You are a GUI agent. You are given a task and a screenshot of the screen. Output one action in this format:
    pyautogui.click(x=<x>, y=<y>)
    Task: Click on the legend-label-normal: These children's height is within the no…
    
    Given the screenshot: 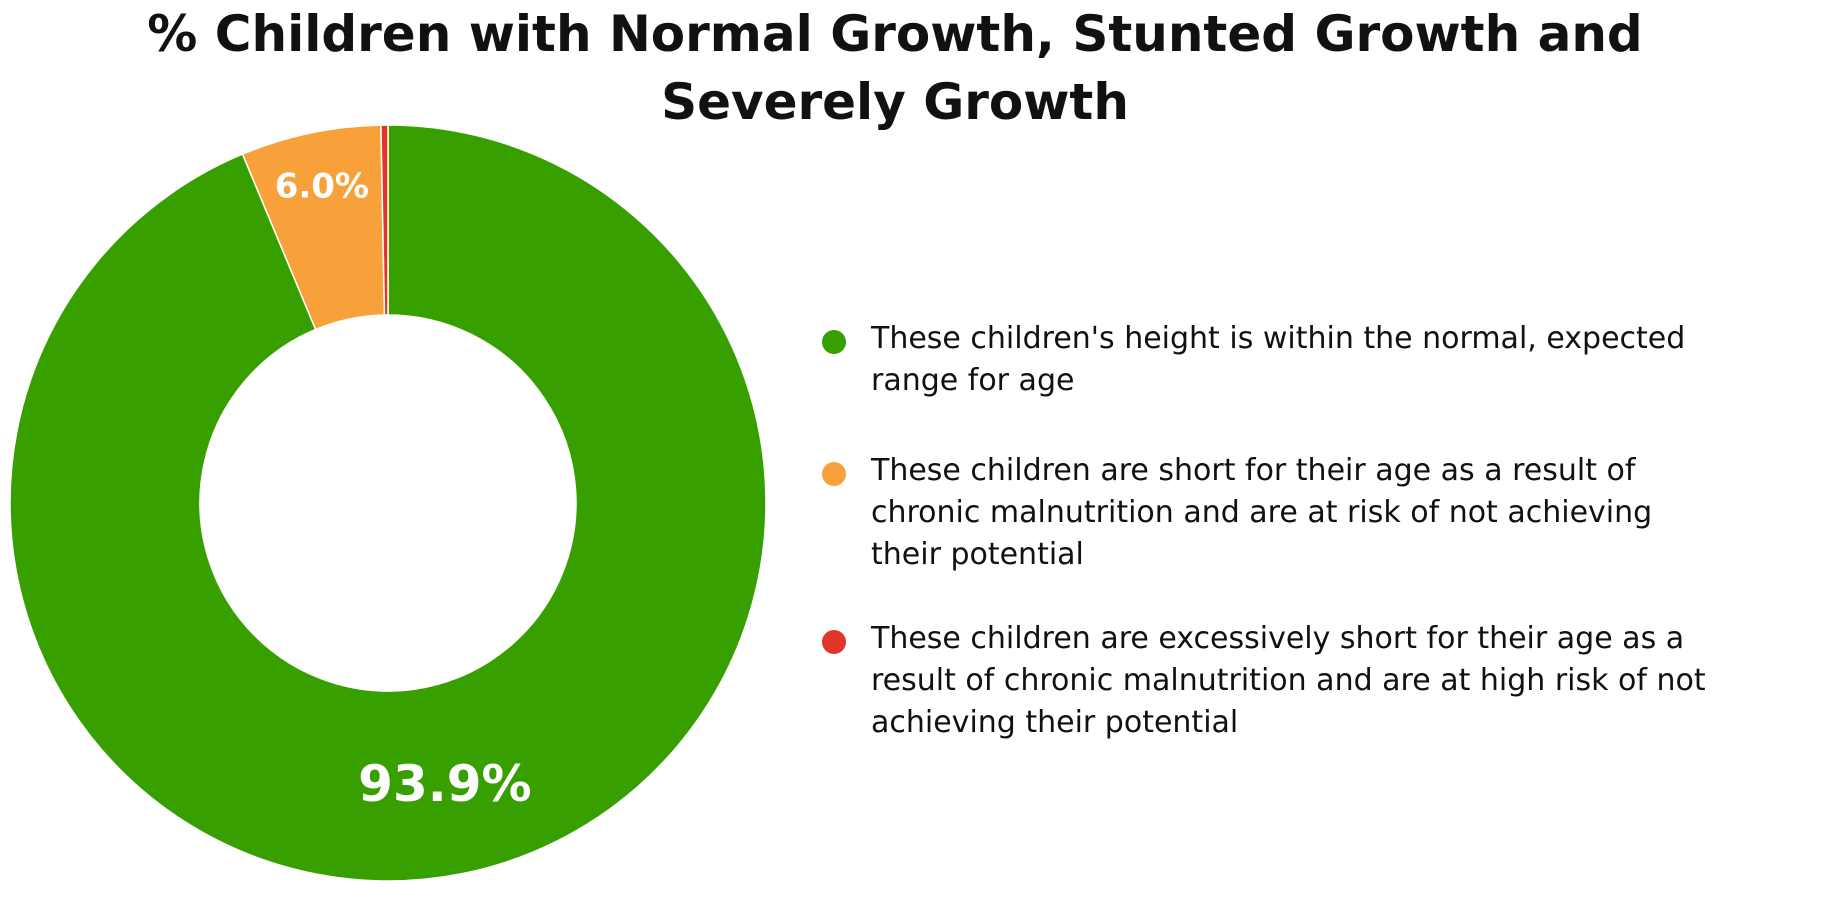 What is the action you would take?
    pyautogui.click(x=1278, y=359)
    